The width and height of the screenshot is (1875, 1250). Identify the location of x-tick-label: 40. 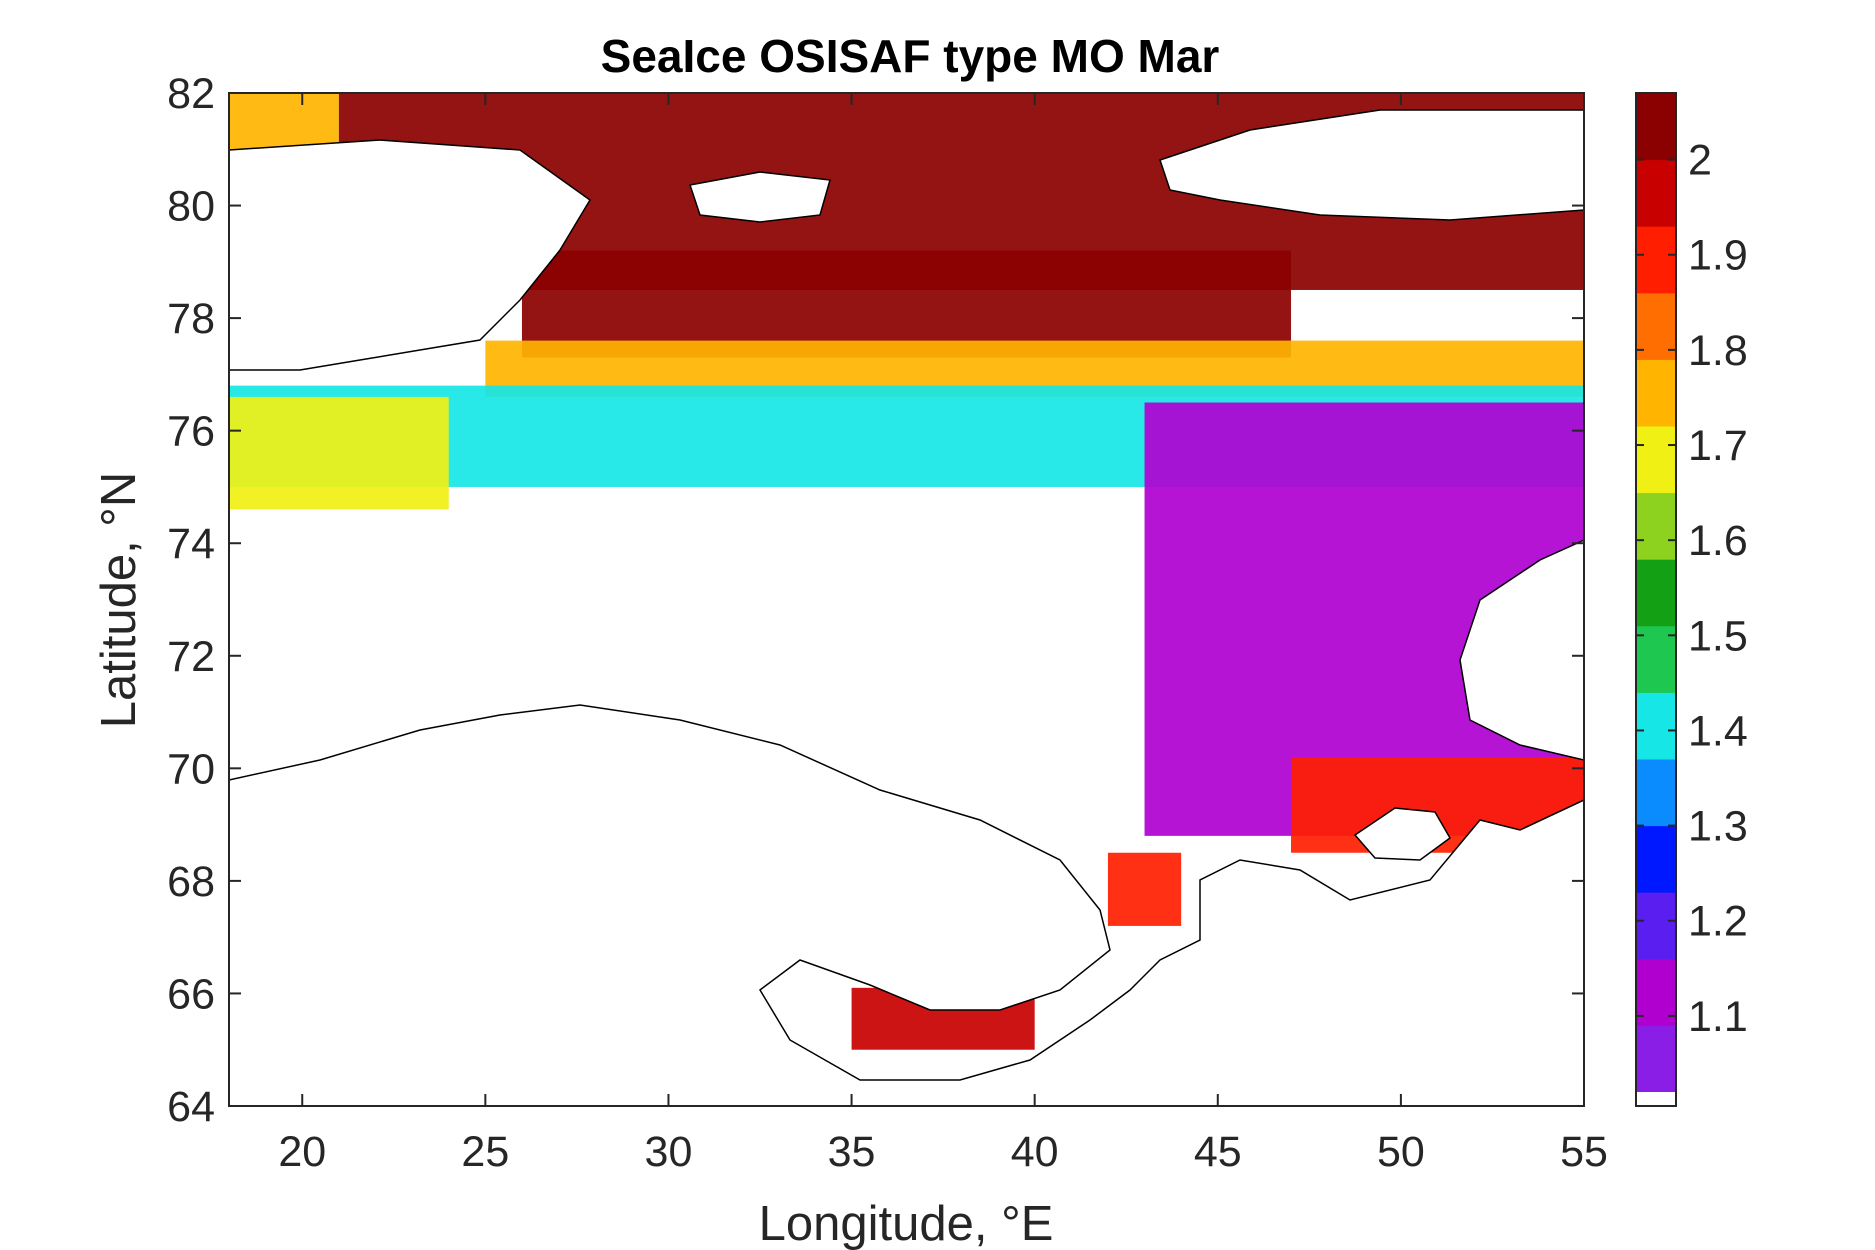
(1035, 1152).